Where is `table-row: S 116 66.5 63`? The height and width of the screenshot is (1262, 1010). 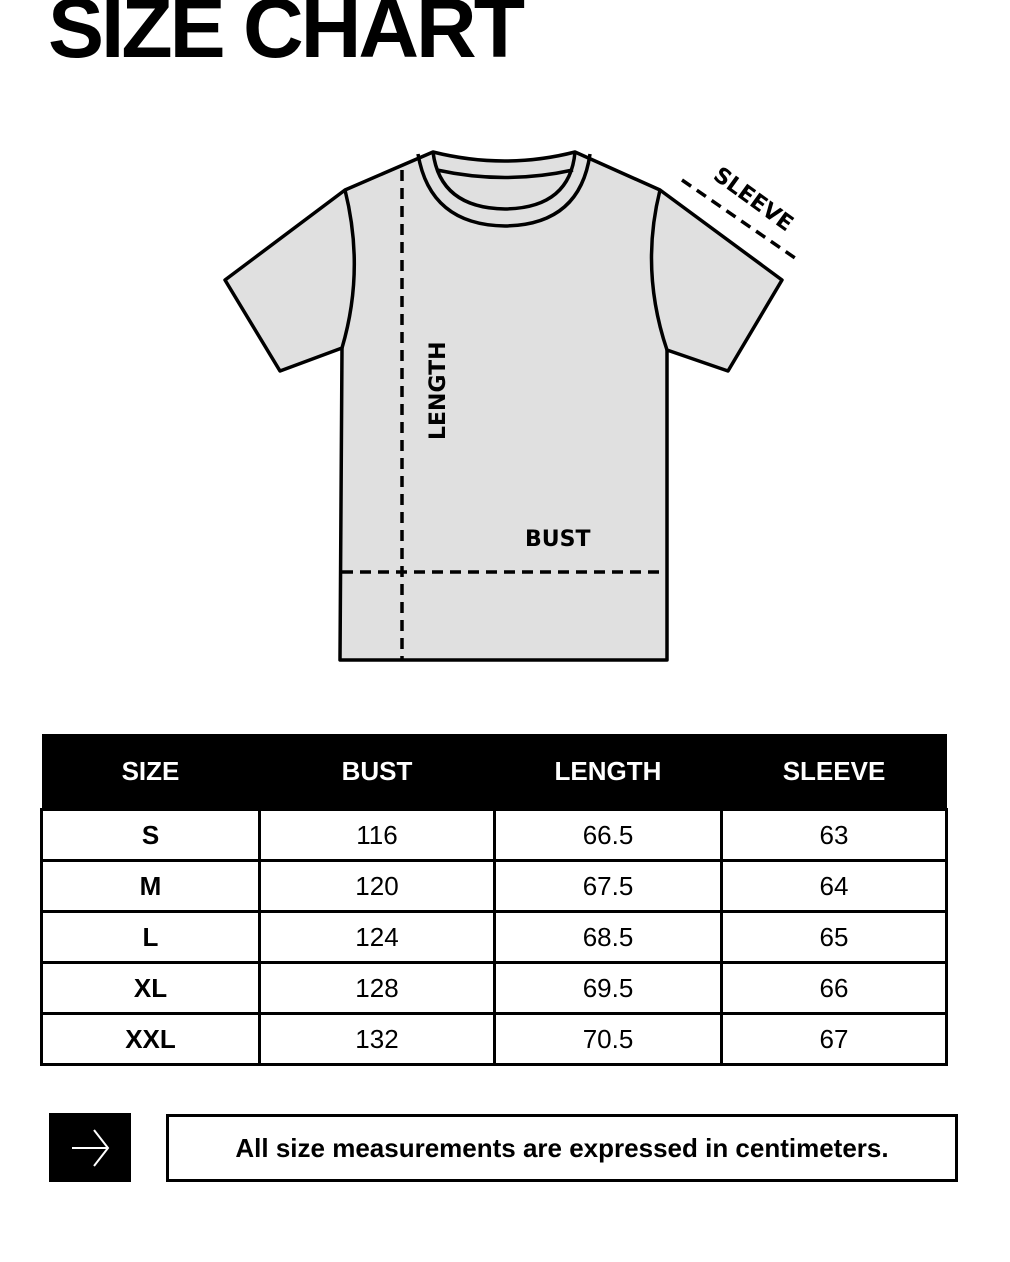 table-row: S 116 66.5 63 is located at coordinates (494, 835).